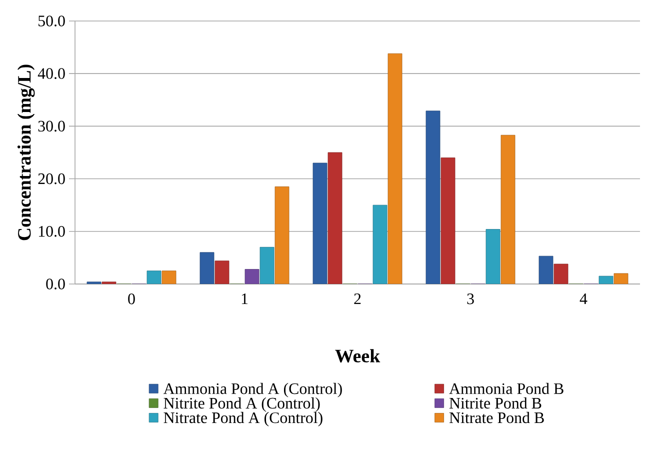 This screenshot has height=450, width=650. I want to click on legend-label: Ammonia Pond B, so click(506, 388).